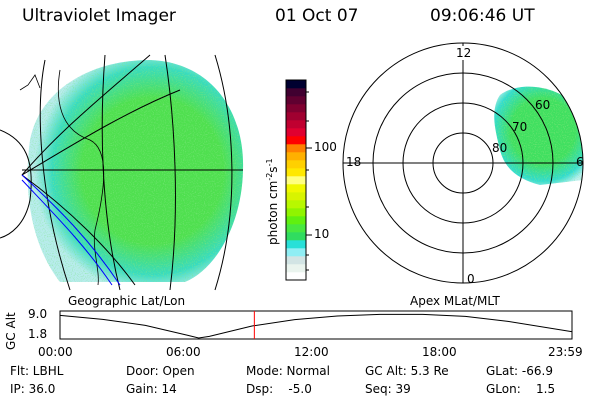 This screenshot has height=400, width=600. Describe the element at coordinates (127, 301) in the screenshot. I see `geographic-label: Geographic Lat/Lon` at that location.